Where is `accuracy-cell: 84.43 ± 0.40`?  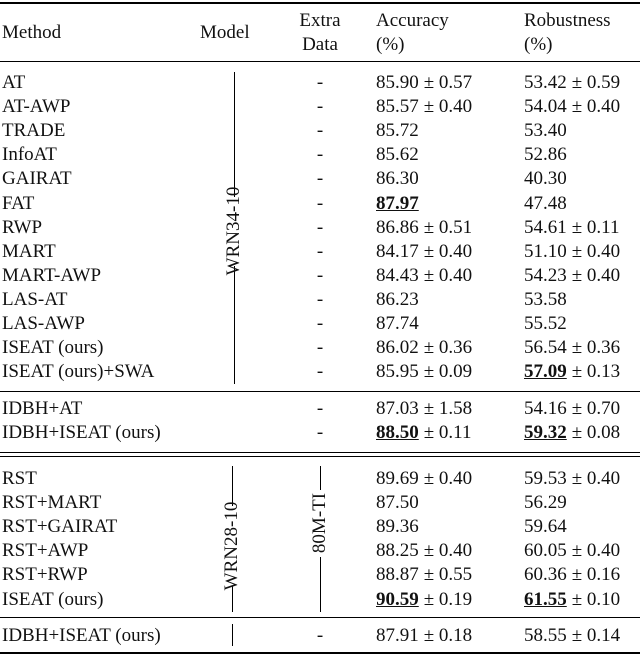 accuracy-cell: 84.43 ± 0.40 is located at coordinates (424, 276).